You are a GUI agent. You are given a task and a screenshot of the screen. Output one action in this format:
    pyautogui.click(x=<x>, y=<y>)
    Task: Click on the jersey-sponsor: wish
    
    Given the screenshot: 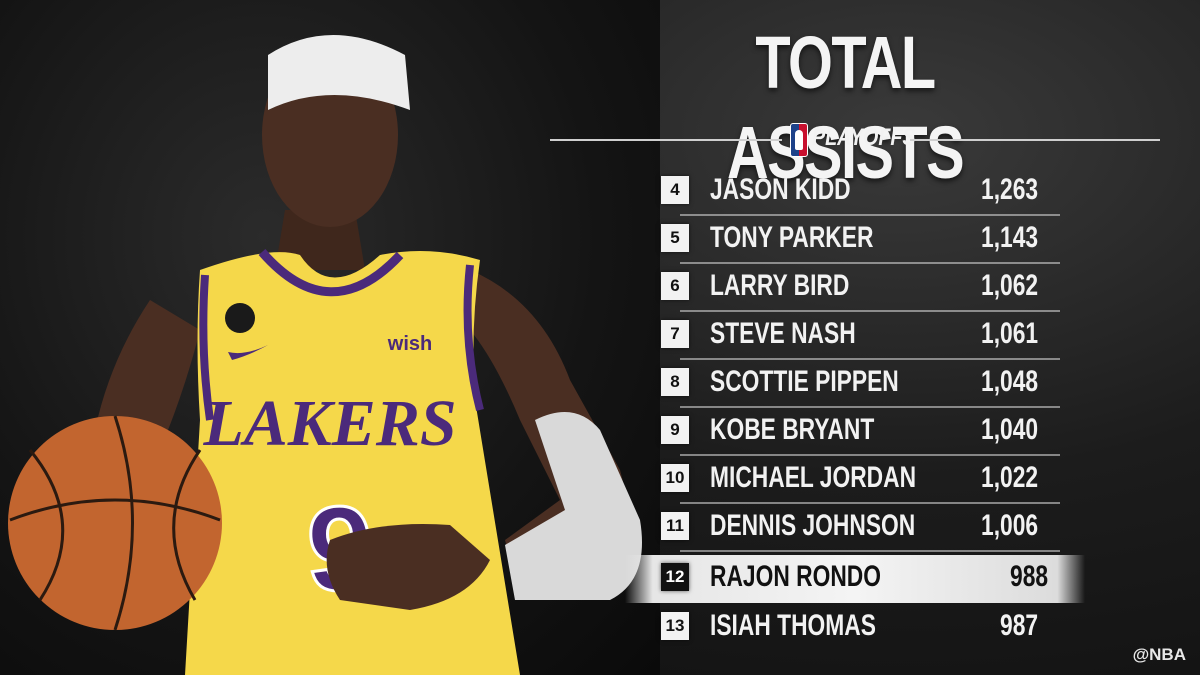 What is the action you would take?
    pyautogui.click(x=409, y=344)
    